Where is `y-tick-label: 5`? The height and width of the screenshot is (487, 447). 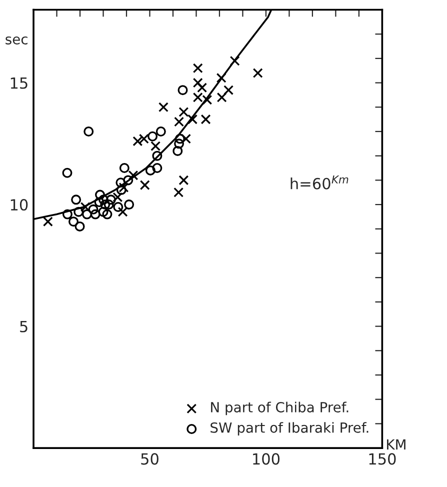
y-tick-label: 5 is located at coordinates (24, 326).